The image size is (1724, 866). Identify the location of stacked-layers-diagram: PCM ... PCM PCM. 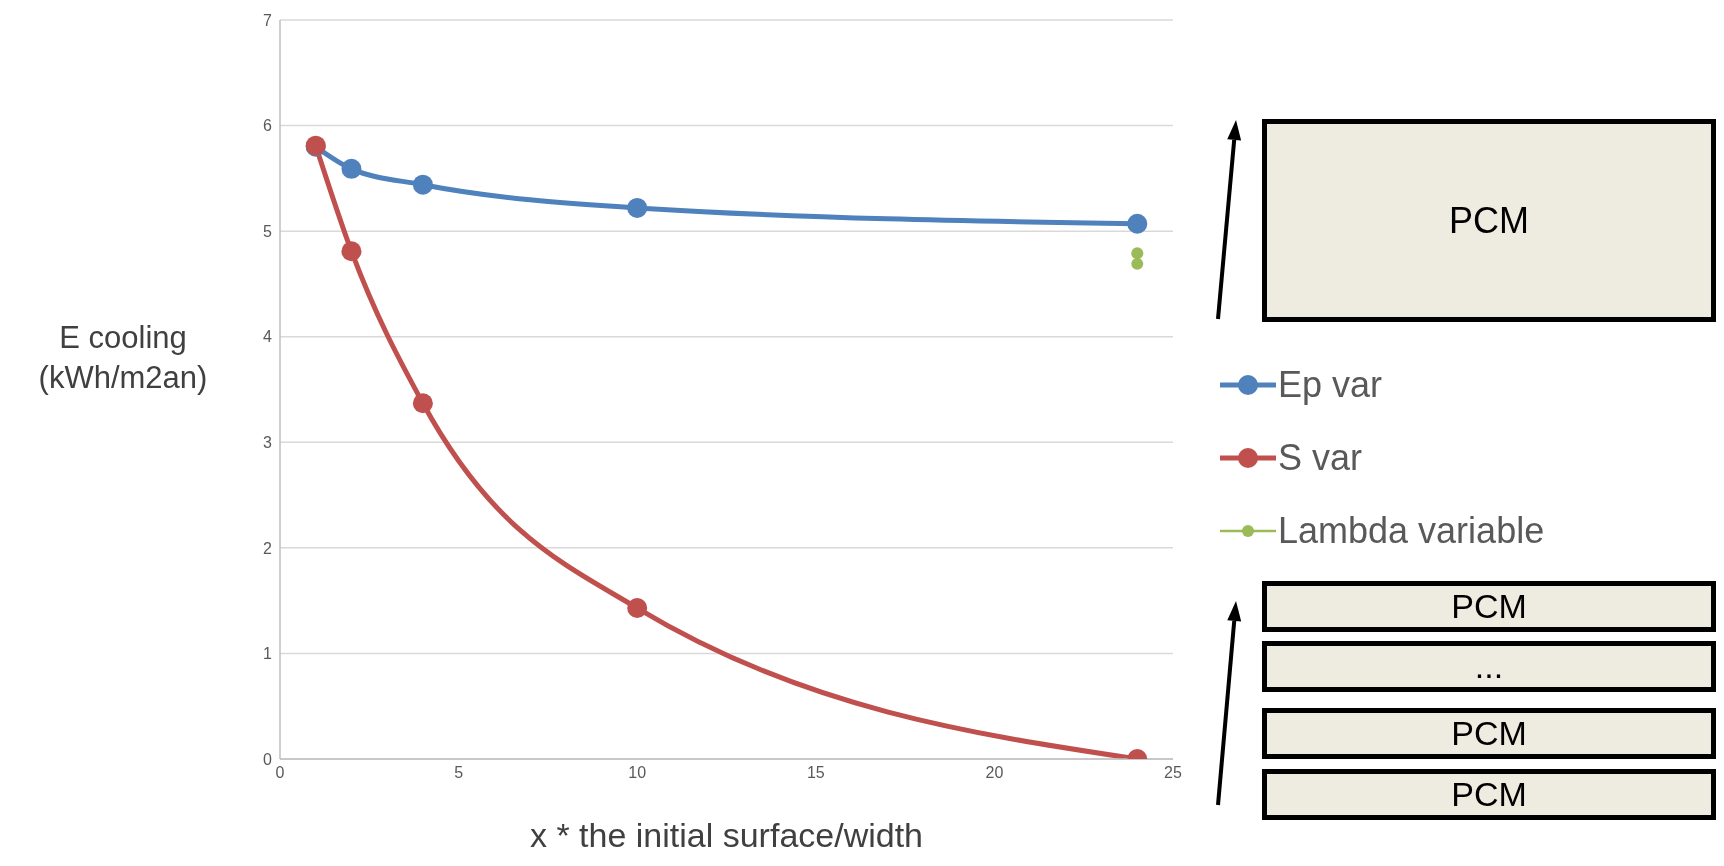
(1489, 700).